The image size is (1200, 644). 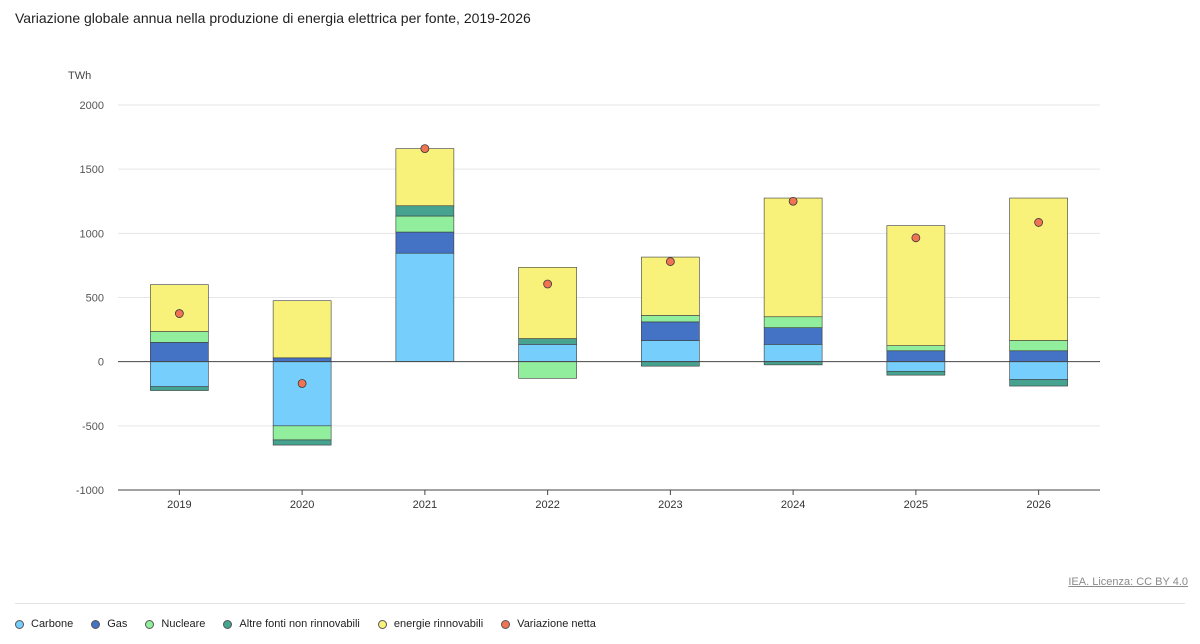 I want to click on x-tick-label: 2020, so click(x=302, y=505).